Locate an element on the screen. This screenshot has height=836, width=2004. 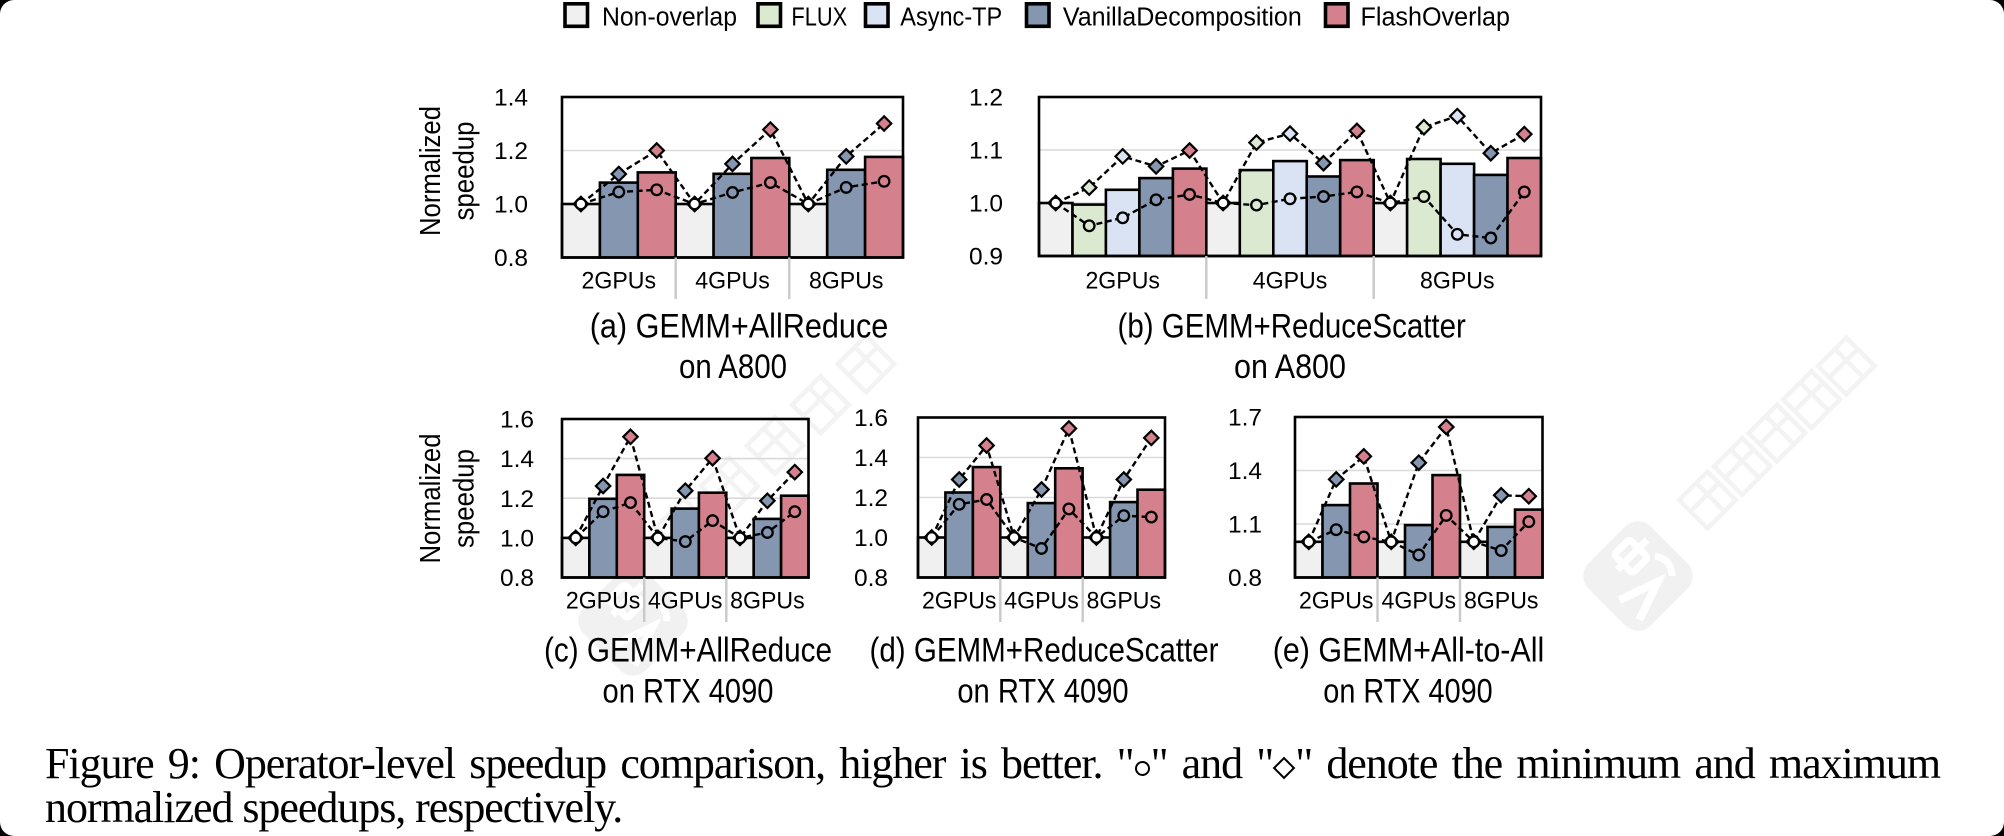
svg-text: VanillaDecomposition is located at coordinates (1182, 18).